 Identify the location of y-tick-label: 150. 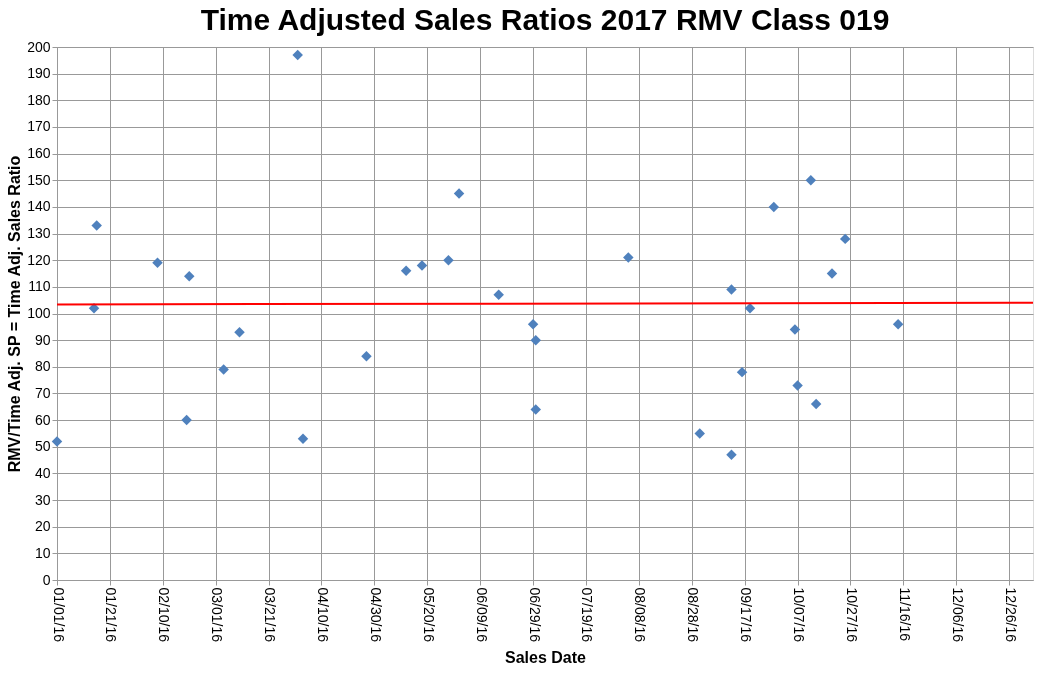
(39, 179).